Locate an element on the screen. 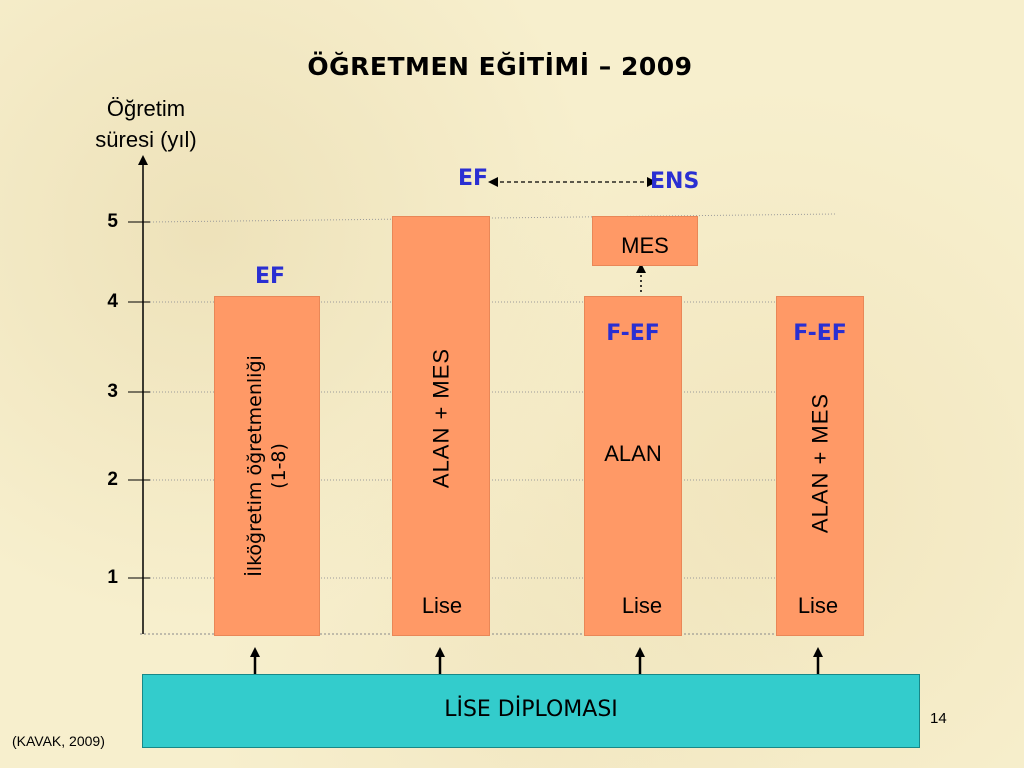 This screenshot has width=1024, height=768. bar-alan-mes-2: F-EF ALAN + MES is located at coordinates (820, 466).